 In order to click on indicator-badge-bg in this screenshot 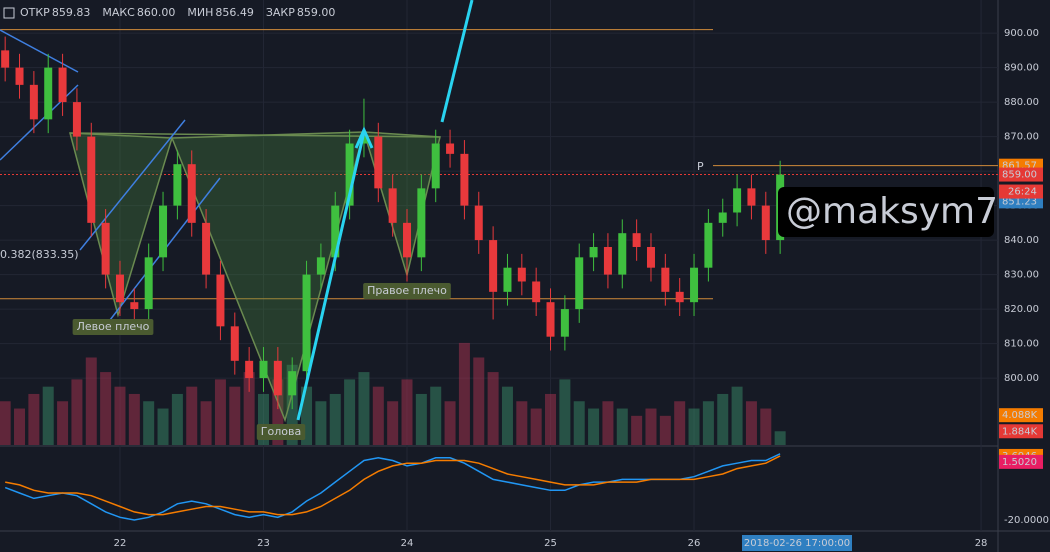, I will do `click(1021, 461)`.